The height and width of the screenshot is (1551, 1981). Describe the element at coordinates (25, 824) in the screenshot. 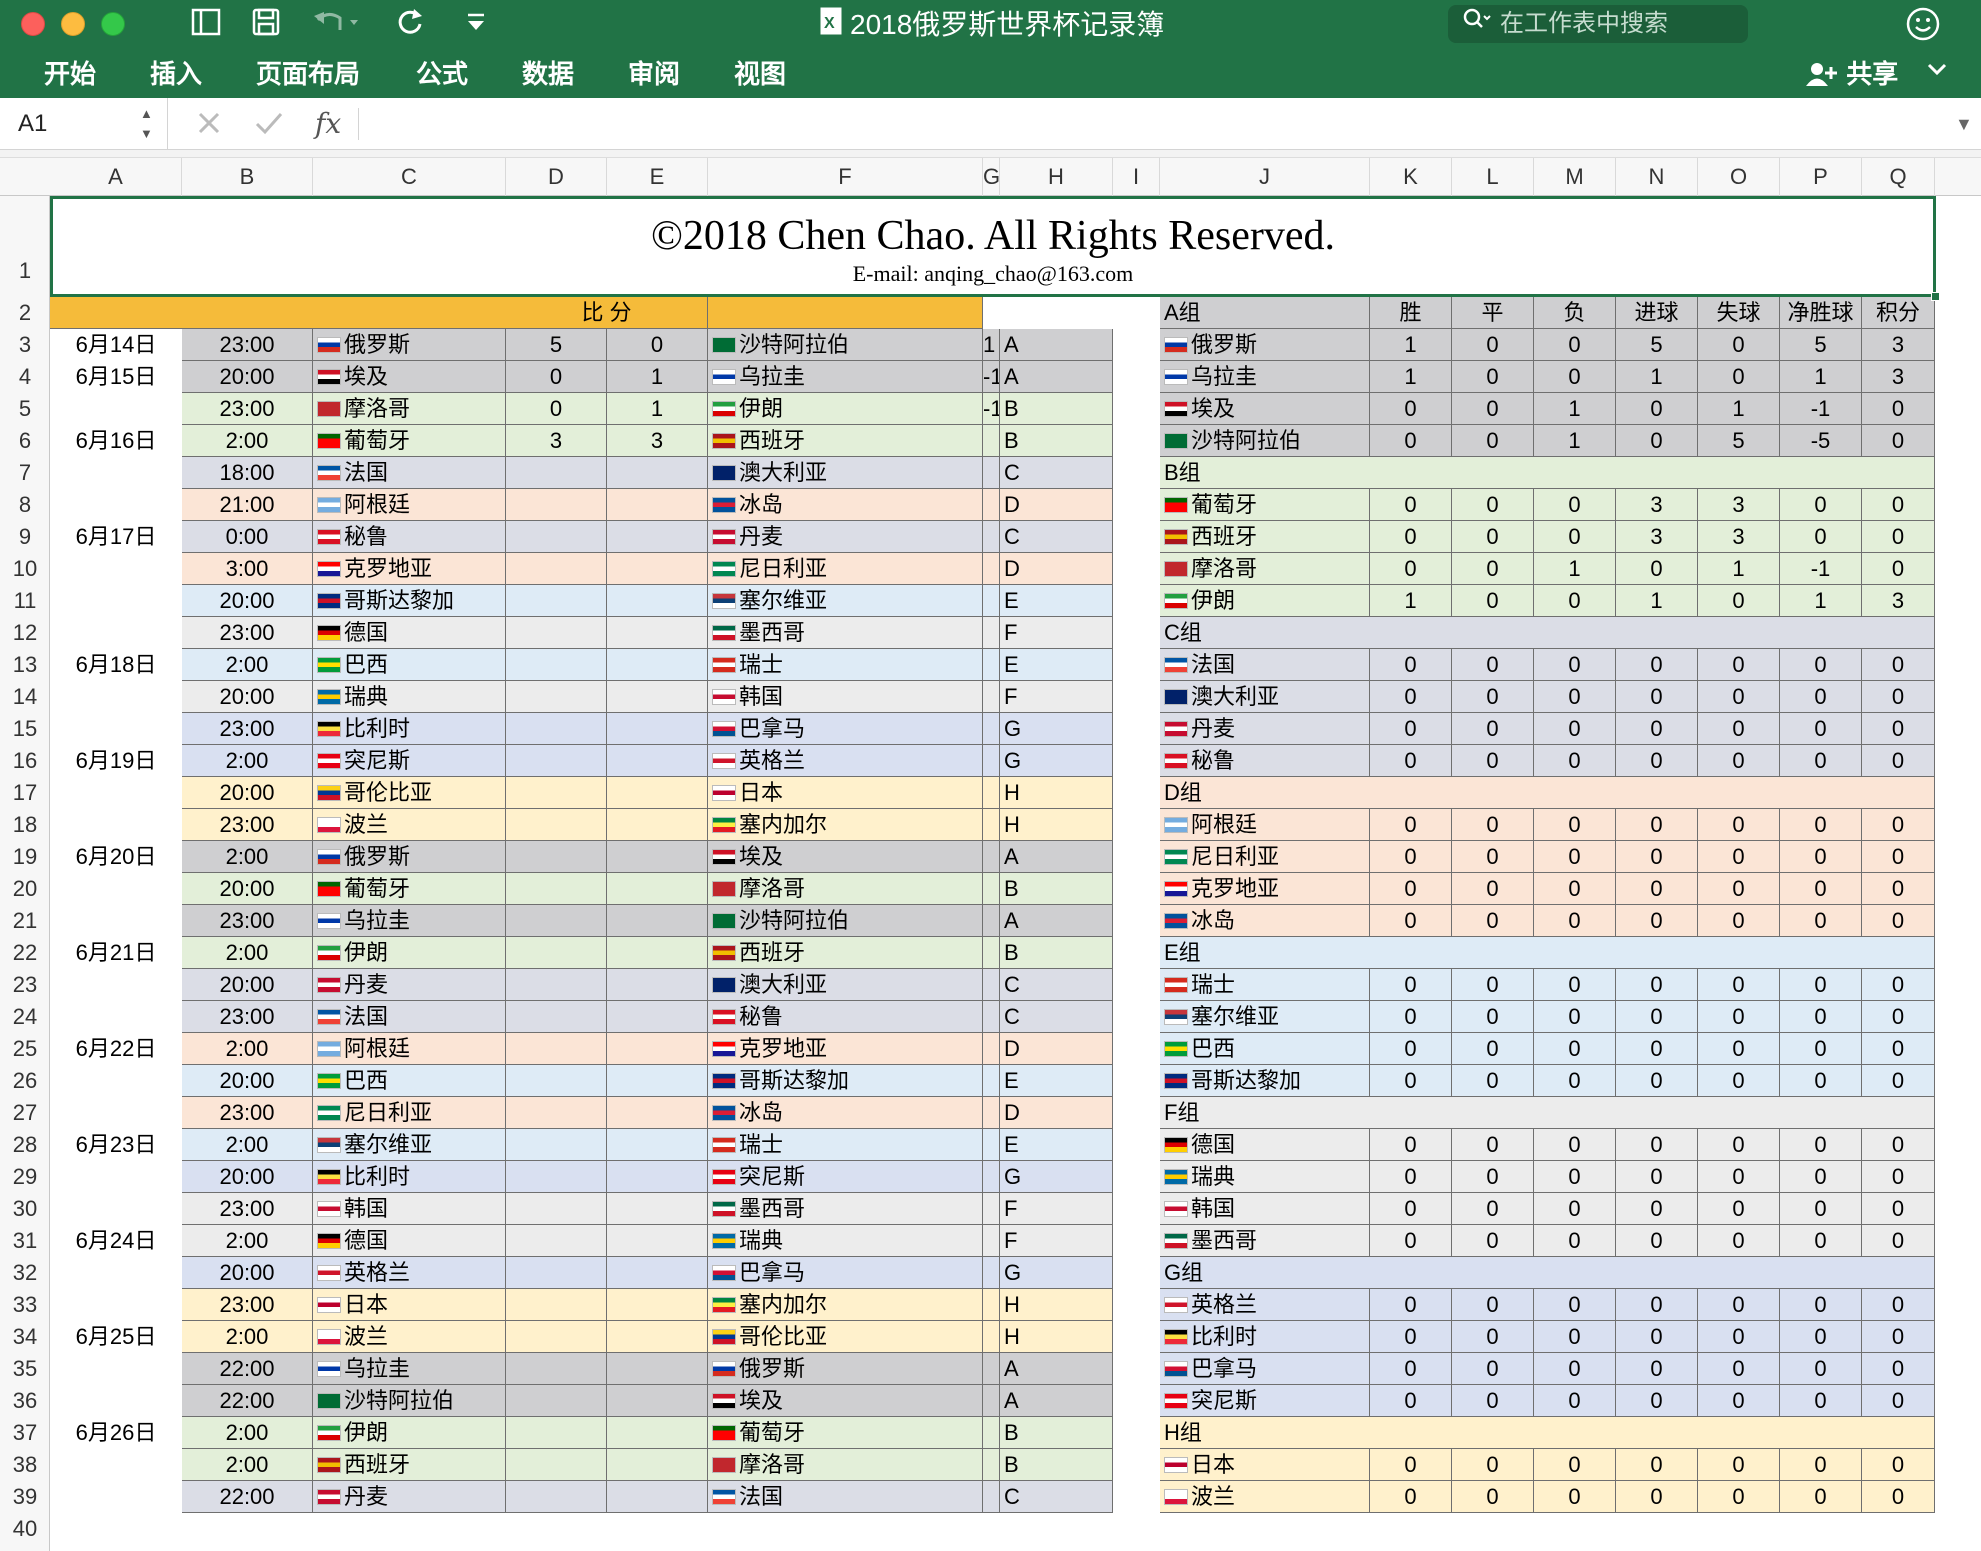

I see `row-header-18: 18` at that location.